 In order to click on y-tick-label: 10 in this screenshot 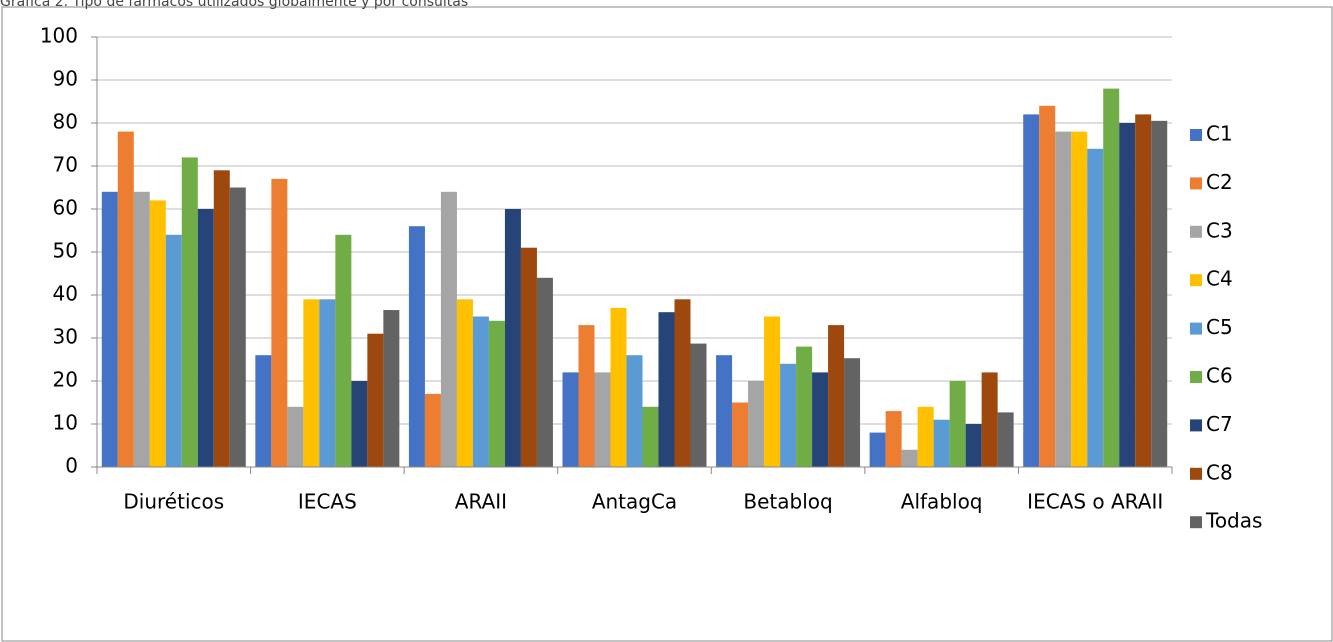, I will do `click(65, 423)`.